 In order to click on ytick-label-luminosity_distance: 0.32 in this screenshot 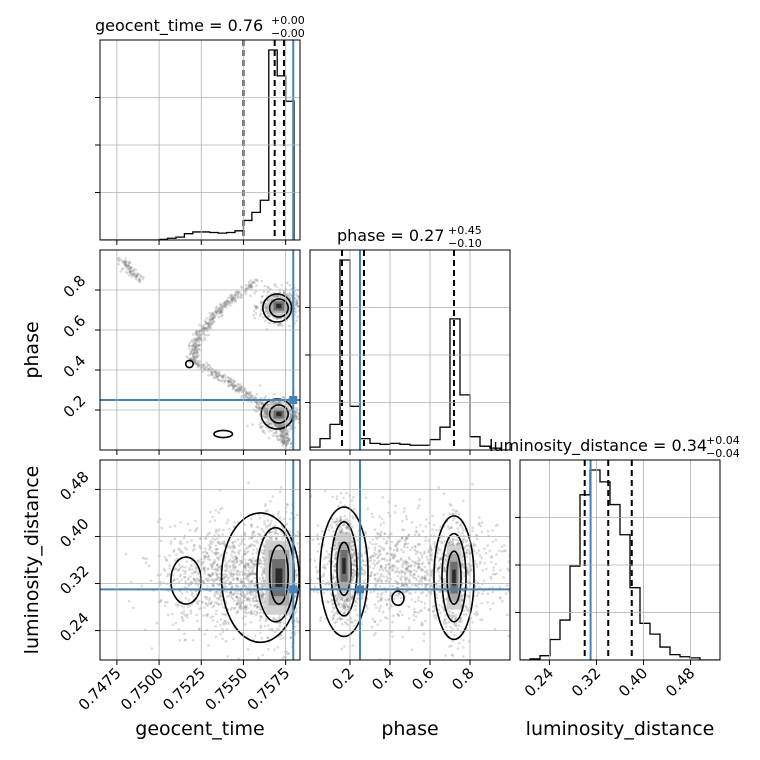, I will do `click(74, 580)`.